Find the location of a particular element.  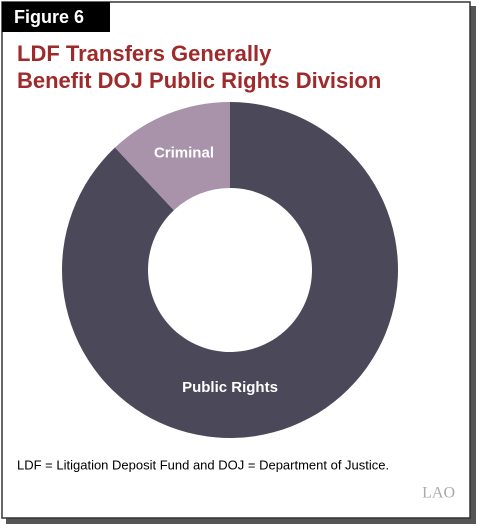

figure-label: Figure 6 is located at coordinates (49, 17).